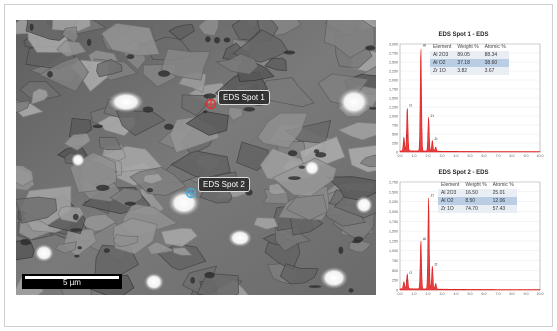  What do you see at coordinates (463, 35) in the screenshot?
I see `spectrum-1-title: EDS Spot 1 - EDS` at bounding box center [463, 35].